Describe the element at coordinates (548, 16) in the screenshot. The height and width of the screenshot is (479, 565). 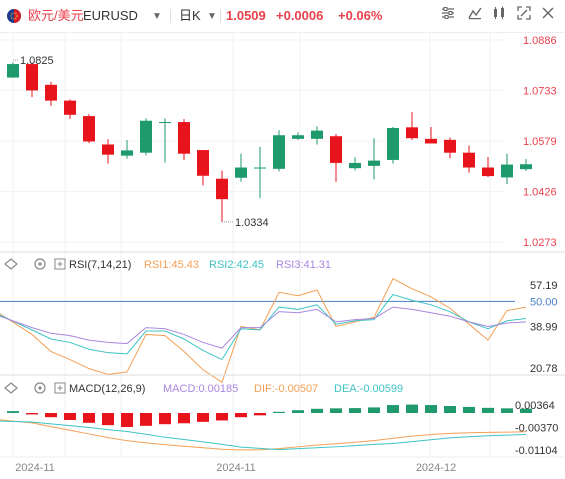
I see `close-icon` at that location.